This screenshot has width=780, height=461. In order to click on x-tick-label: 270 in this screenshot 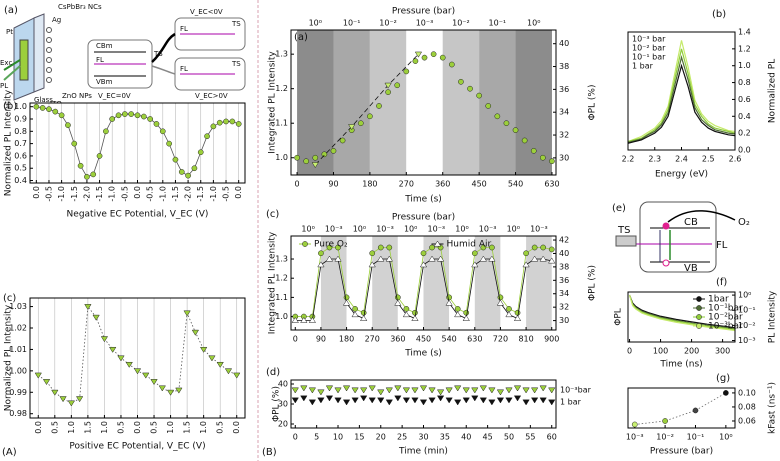, I will do `click(406, 184)`.